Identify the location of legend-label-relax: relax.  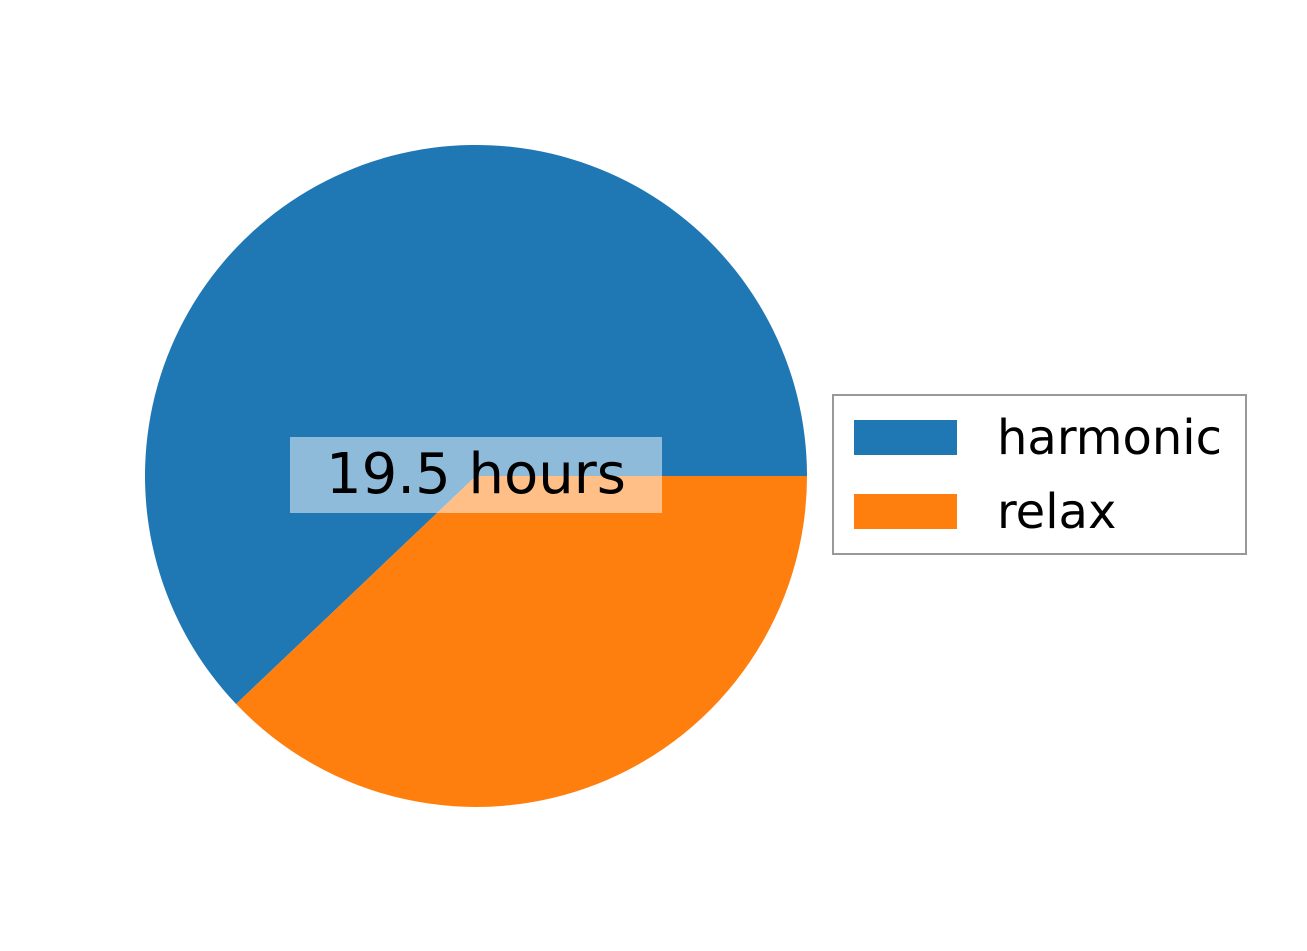
(1057, 512).